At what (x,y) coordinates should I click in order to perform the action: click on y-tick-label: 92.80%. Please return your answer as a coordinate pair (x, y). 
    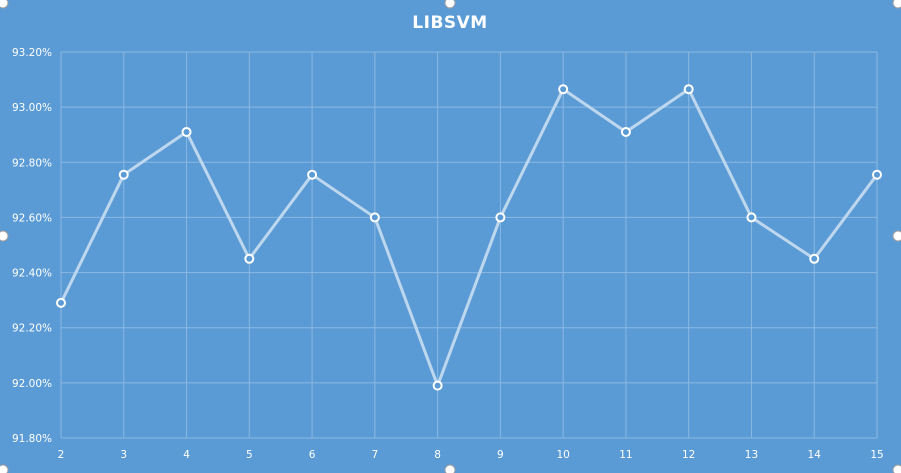
    Looking at the image, I should click on (32, 163).